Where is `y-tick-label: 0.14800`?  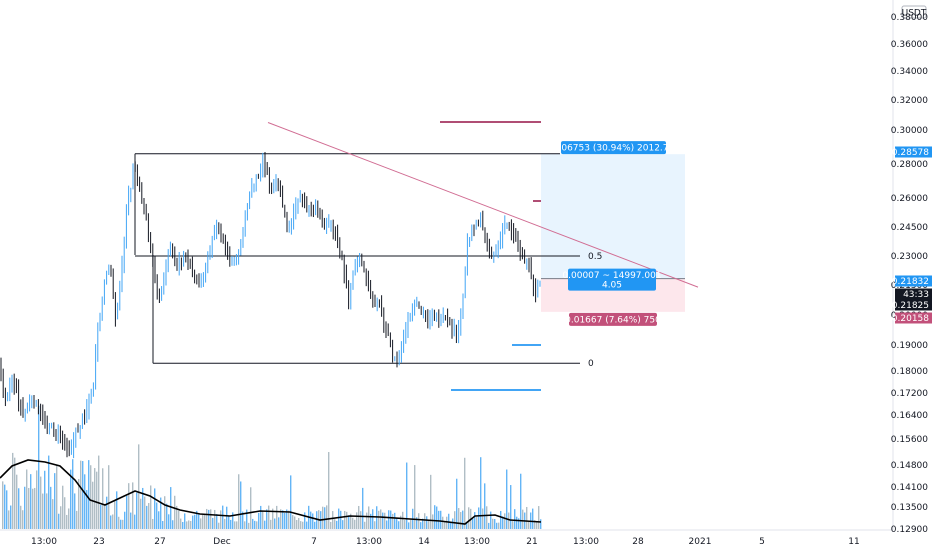
y-tick-label: 0.14800 is located at coordinates (909, 466).